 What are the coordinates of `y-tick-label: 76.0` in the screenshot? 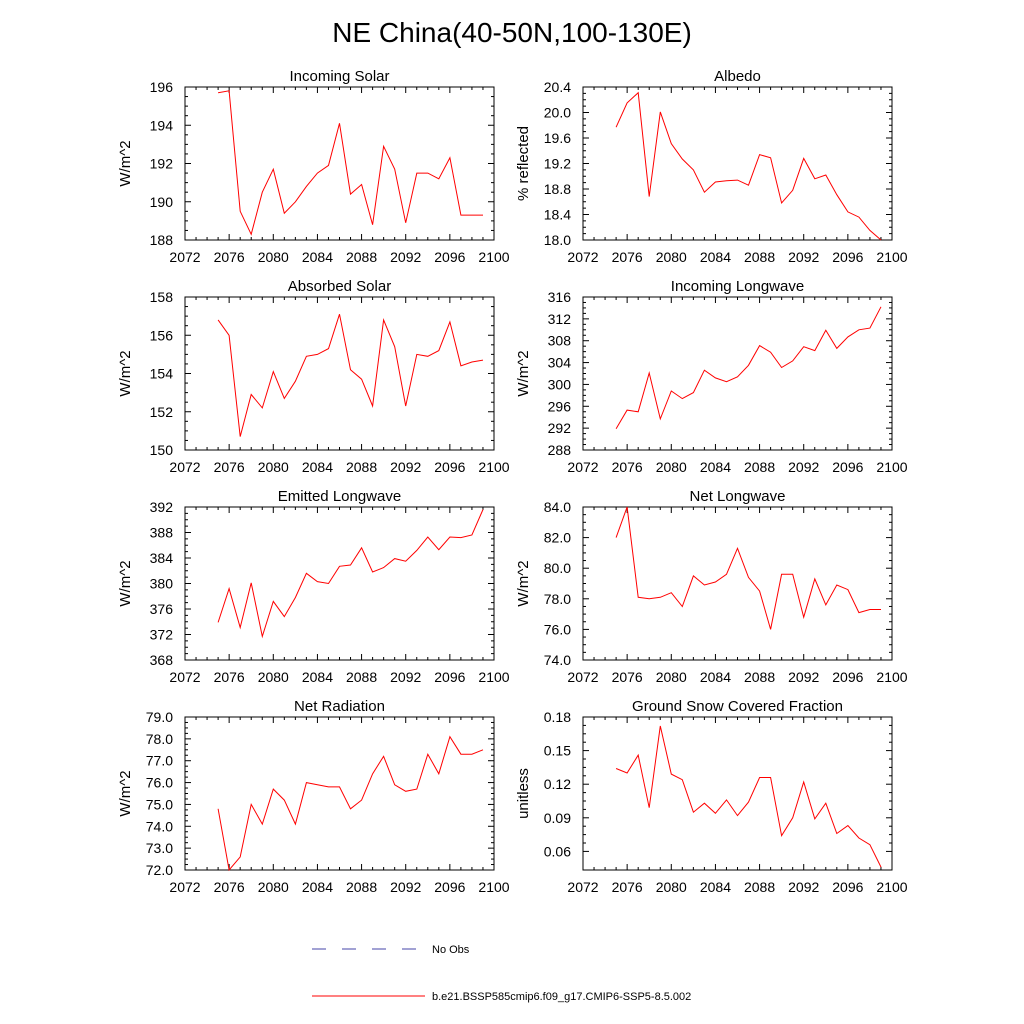 It's located at (159, 783).